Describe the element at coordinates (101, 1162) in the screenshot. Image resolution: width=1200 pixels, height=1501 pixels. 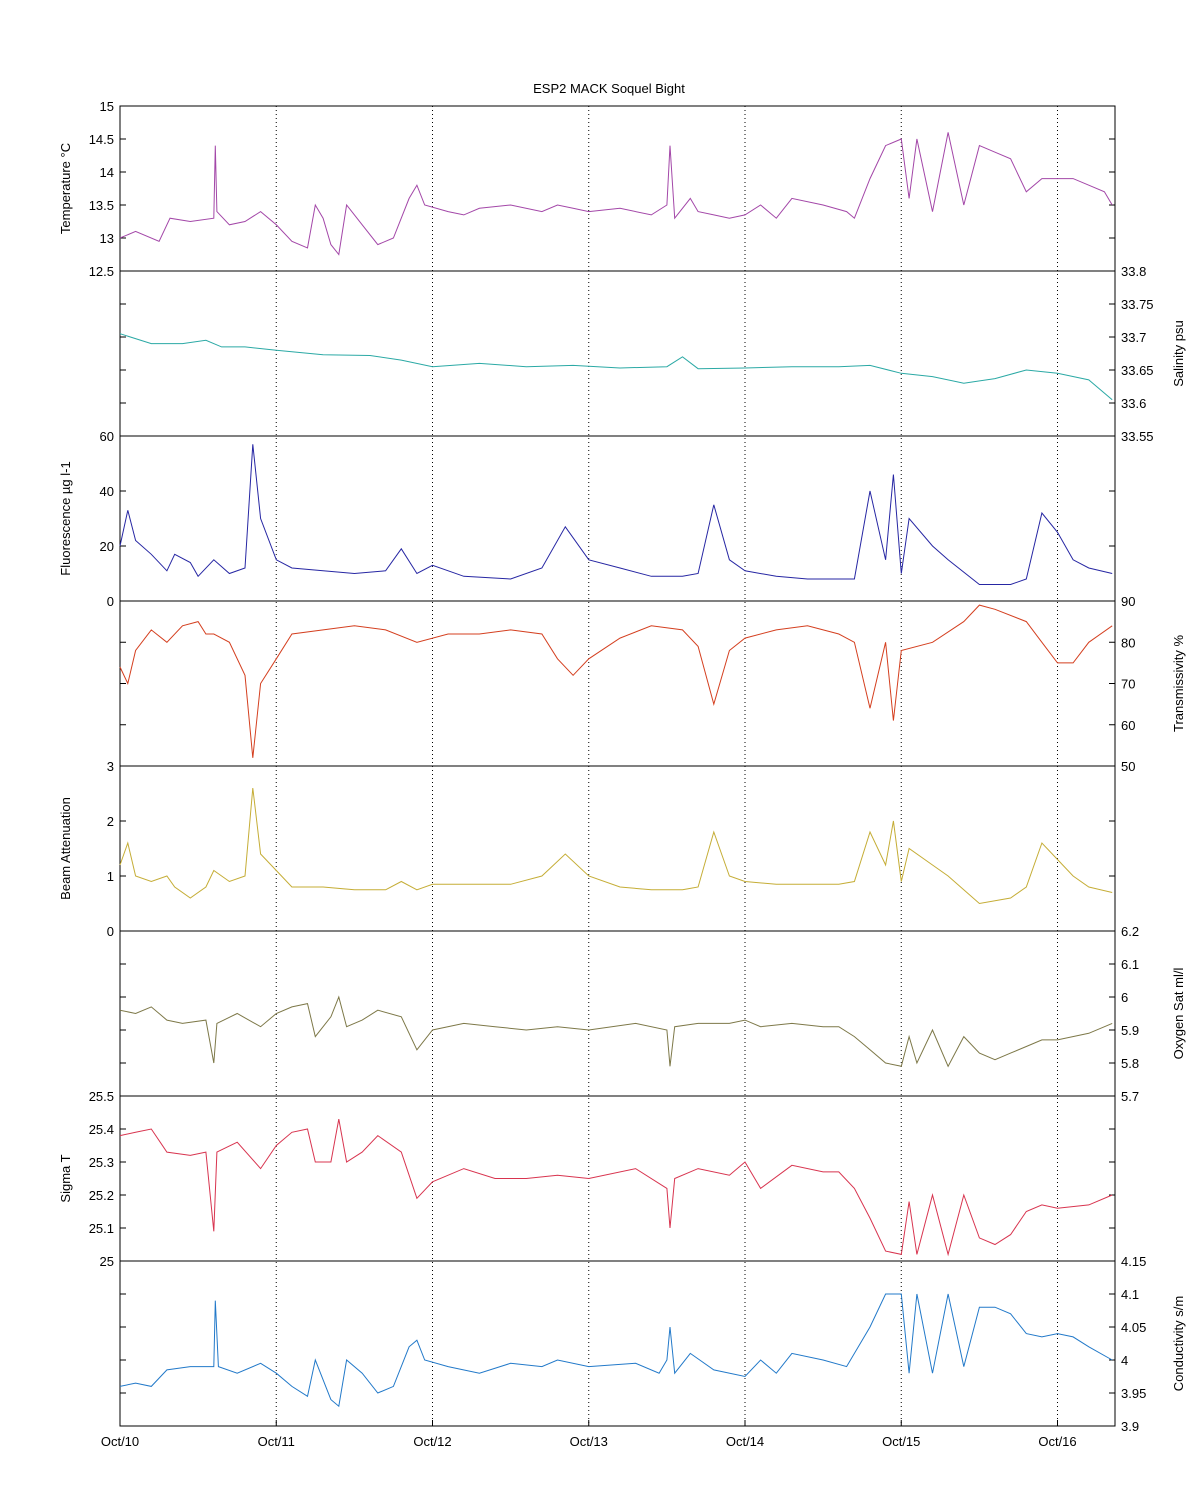
I see `sigma_t-ytick-label: 25.3` at that location.